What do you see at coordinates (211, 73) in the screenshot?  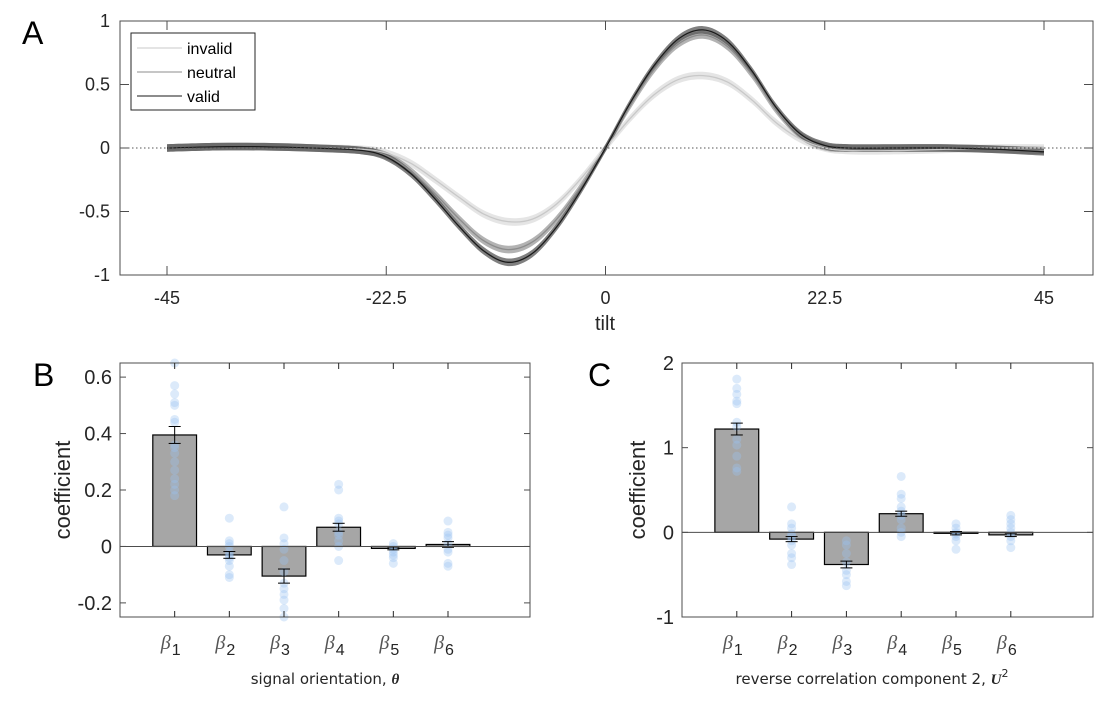 I see `legend-label-neutral: neutral` at bounding box center [211, 73].